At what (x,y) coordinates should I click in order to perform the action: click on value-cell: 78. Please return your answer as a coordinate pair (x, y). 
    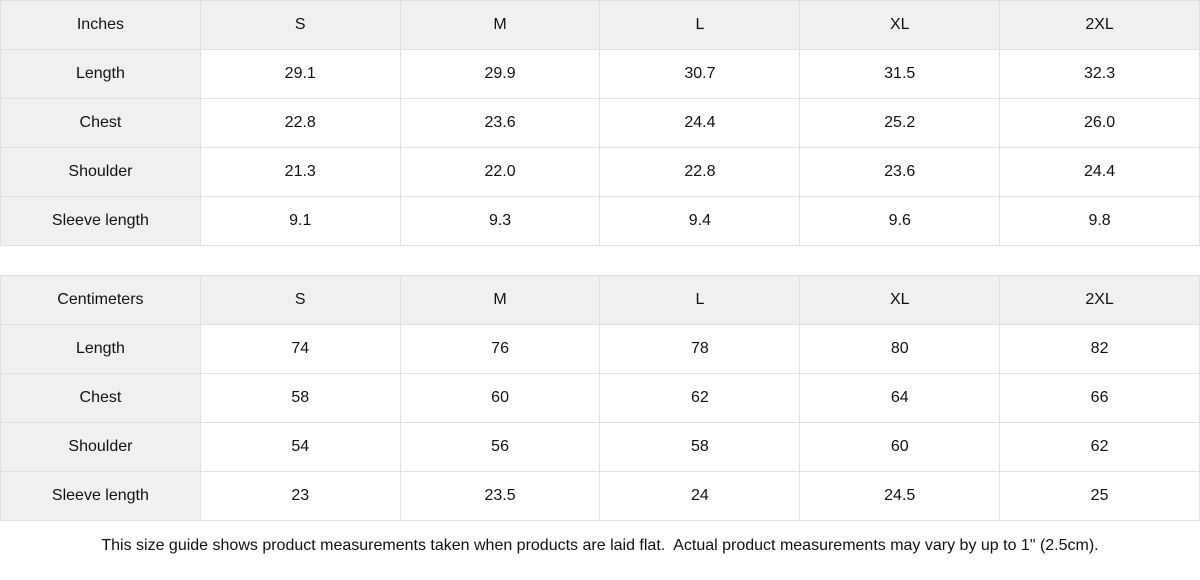
    Looking at the image, I should click on (700, 349).